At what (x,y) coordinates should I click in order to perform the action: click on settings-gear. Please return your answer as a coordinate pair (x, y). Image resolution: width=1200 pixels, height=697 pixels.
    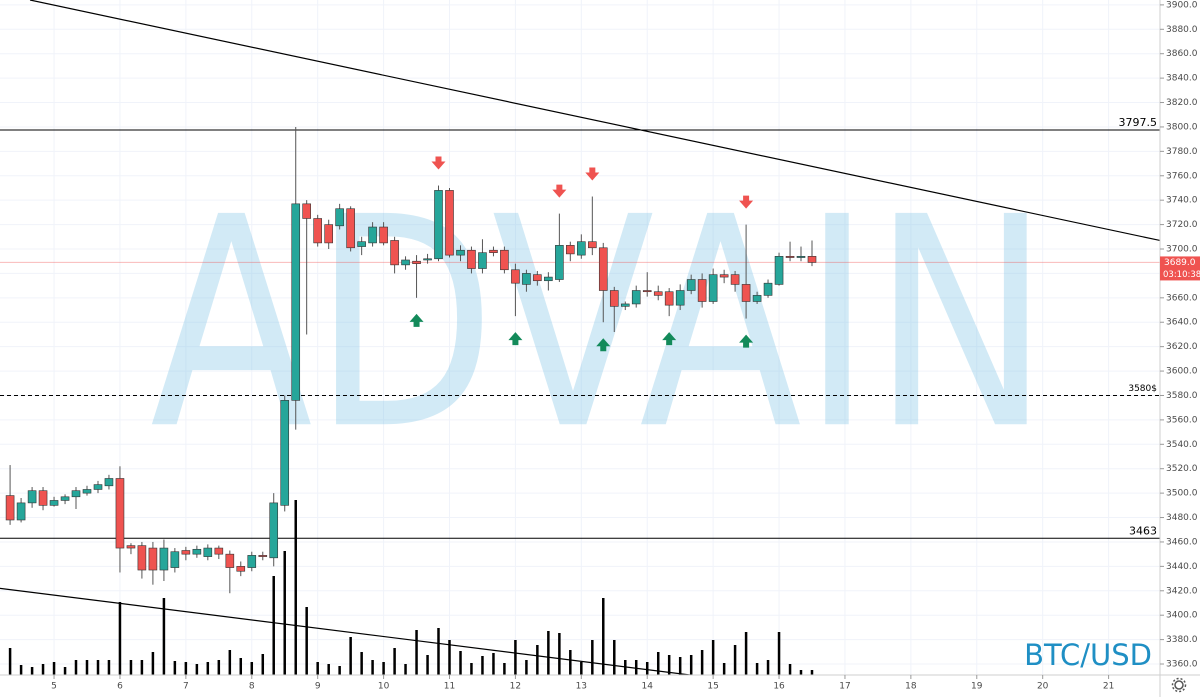
    Looking at the image, I should click on (1179, 685).